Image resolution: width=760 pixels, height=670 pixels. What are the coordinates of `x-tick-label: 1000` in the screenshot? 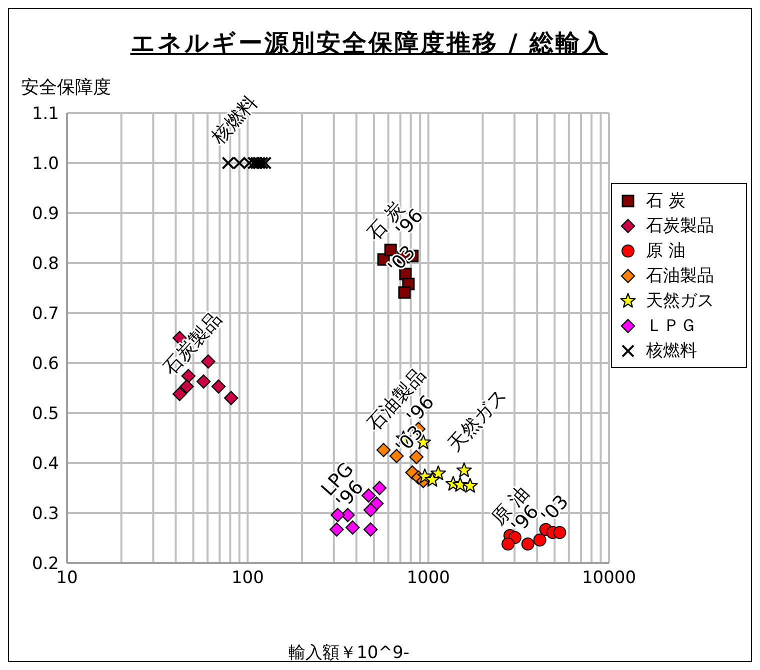 It's located at (428, 578).